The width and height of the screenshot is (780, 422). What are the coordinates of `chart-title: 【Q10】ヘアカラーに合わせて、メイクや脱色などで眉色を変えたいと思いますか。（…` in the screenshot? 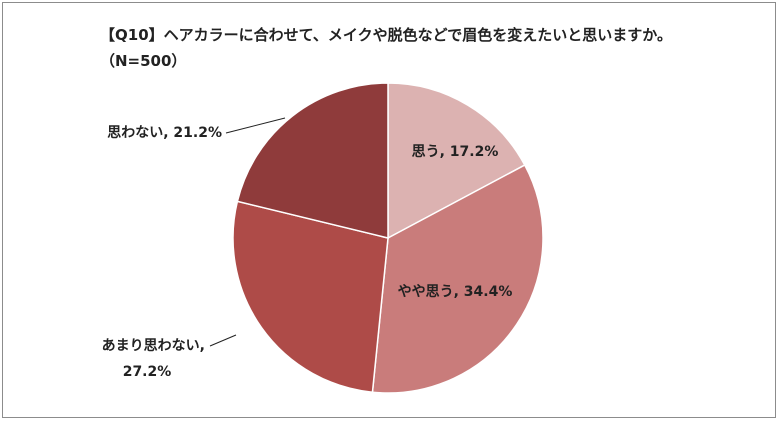 It's located at (386, 48).